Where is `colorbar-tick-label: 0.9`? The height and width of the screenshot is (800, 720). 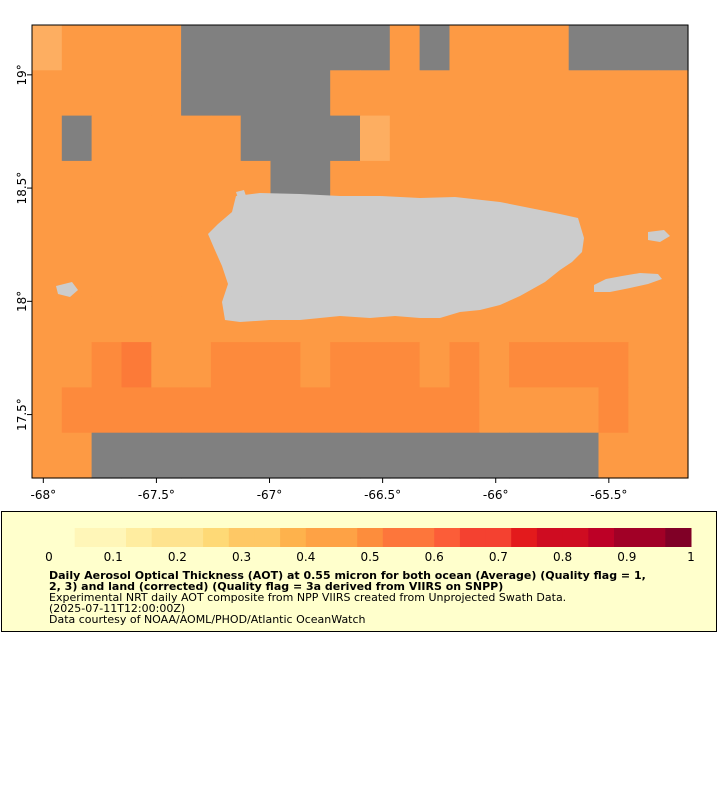
colorbar-tick-label: 0.9 is located at coordinates (626, 556).